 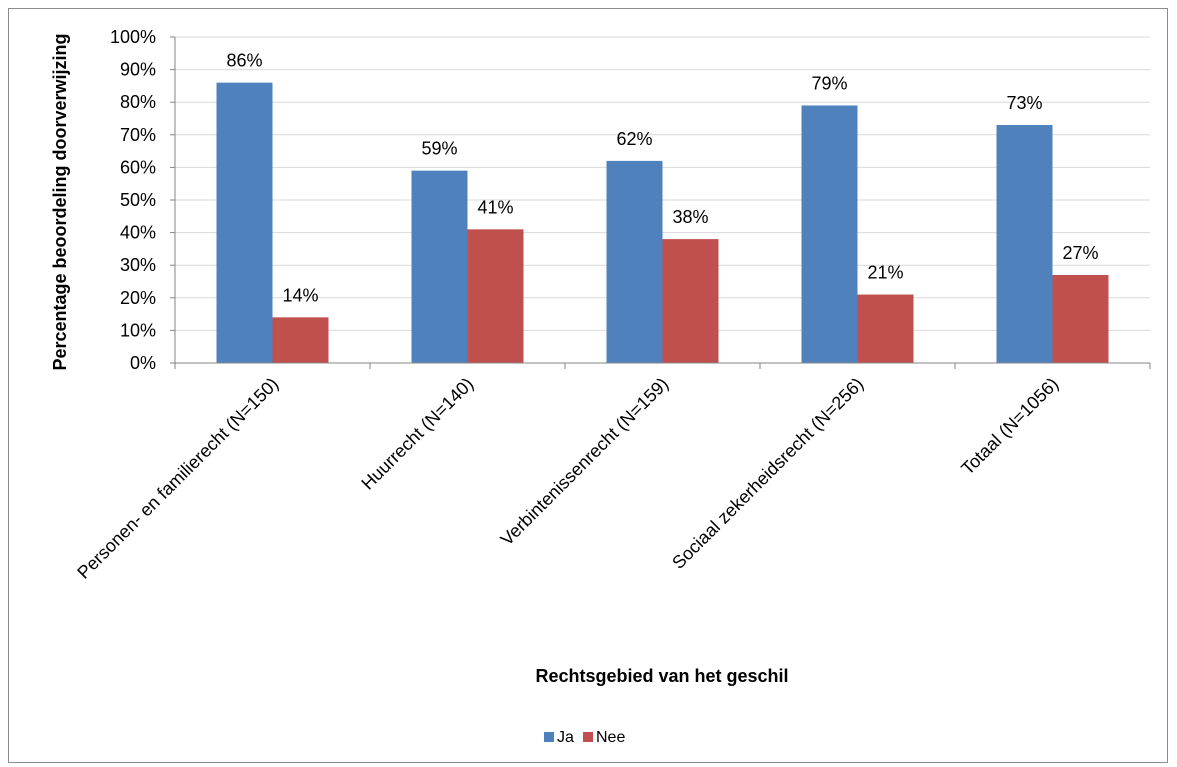 I want to click on legend-label-nee: Nee, so click(x=610, y=737).